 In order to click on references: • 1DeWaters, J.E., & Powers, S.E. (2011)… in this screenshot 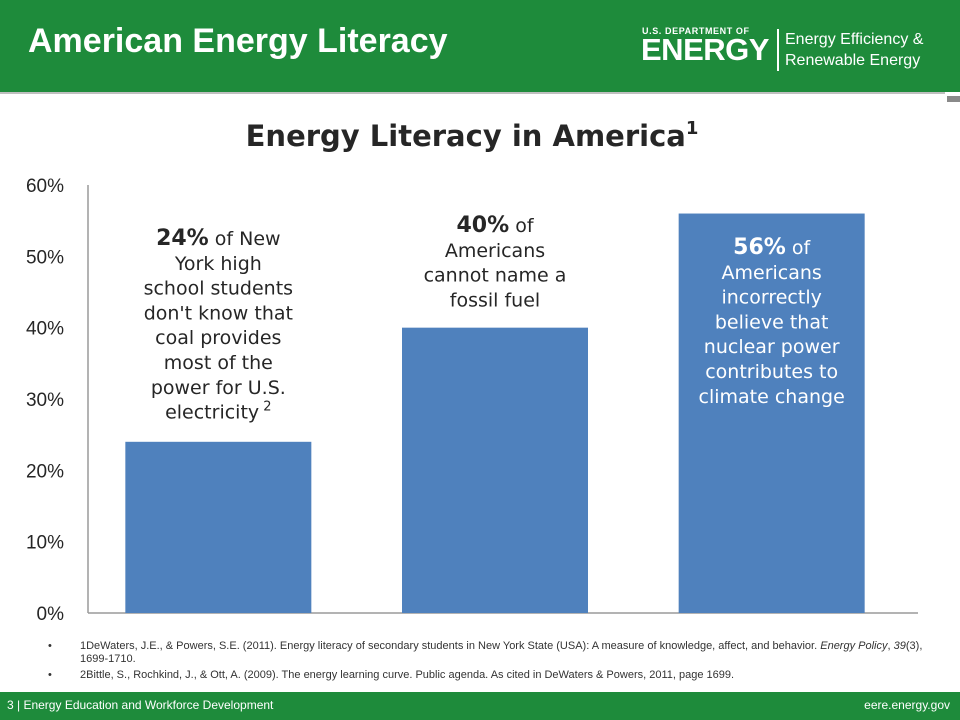, I will do `click(488, 662)`.